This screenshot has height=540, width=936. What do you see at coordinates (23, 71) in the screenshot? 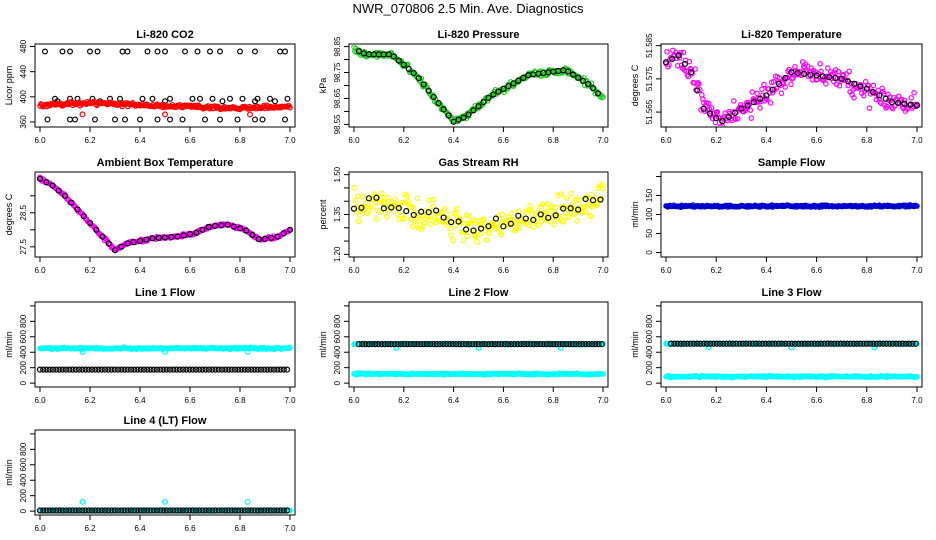
I see `y-tick-label: 440` at bounding box center [23, 71].